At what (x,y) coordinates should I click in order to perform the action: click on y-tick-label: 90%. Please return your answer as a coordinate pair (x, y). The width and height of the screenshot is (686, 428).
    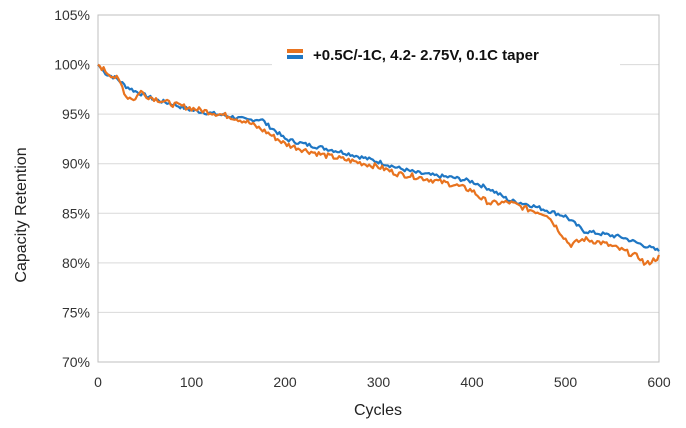
    Looking at the image, I should click on (76, 164).